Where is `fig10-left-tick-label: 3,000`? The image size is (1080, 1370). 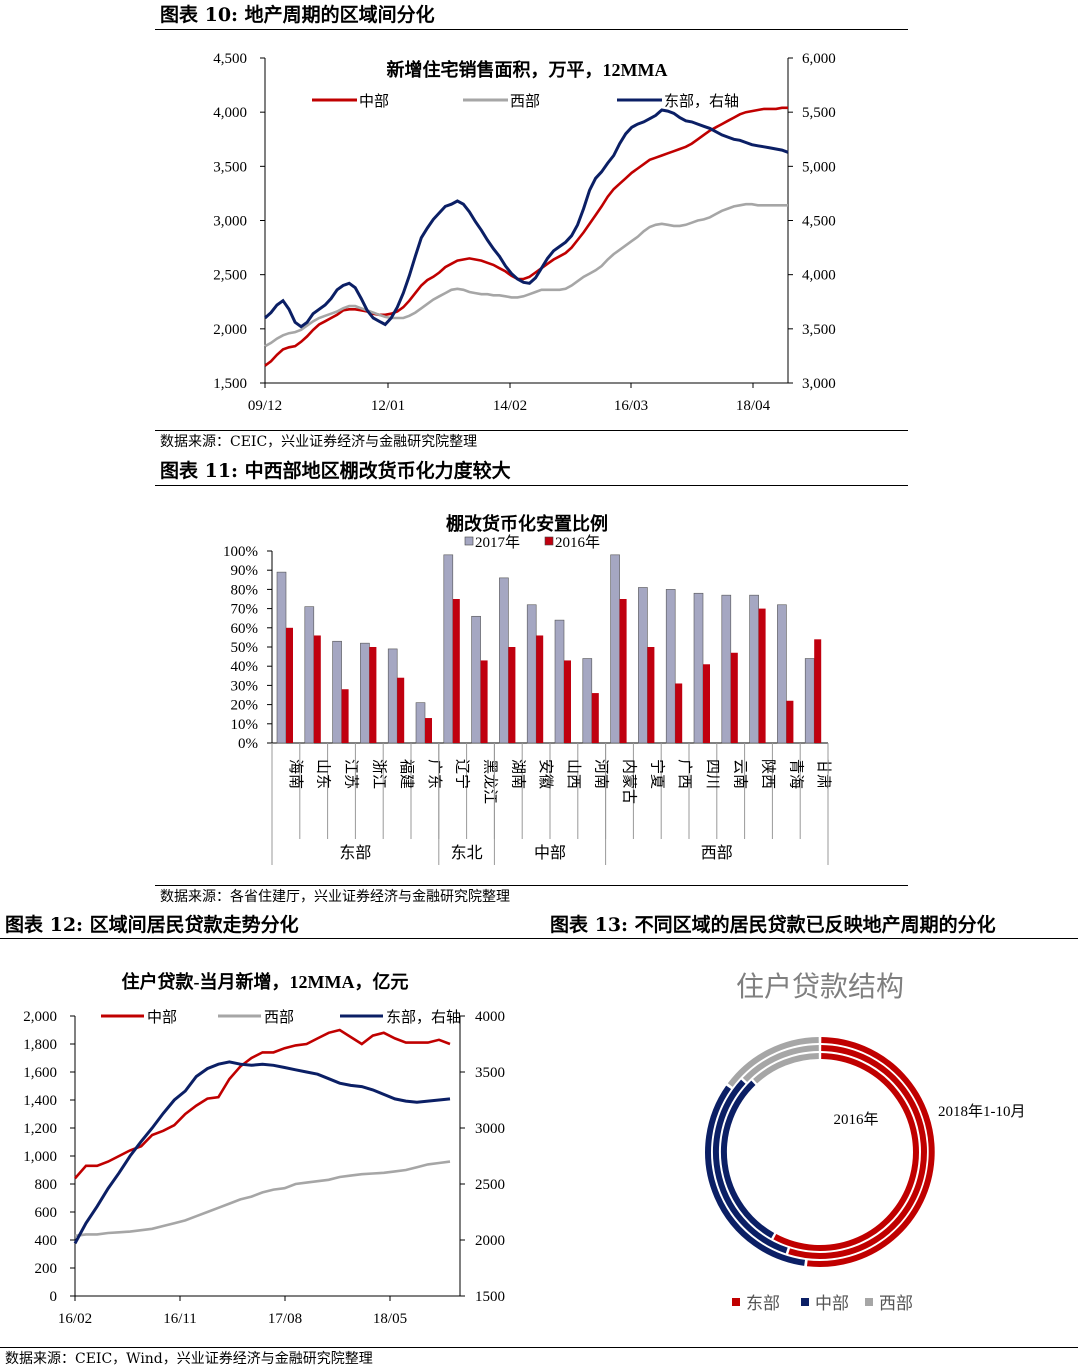
fig10-left-tick-label: 3,000 is located at coordinates (230, 222).